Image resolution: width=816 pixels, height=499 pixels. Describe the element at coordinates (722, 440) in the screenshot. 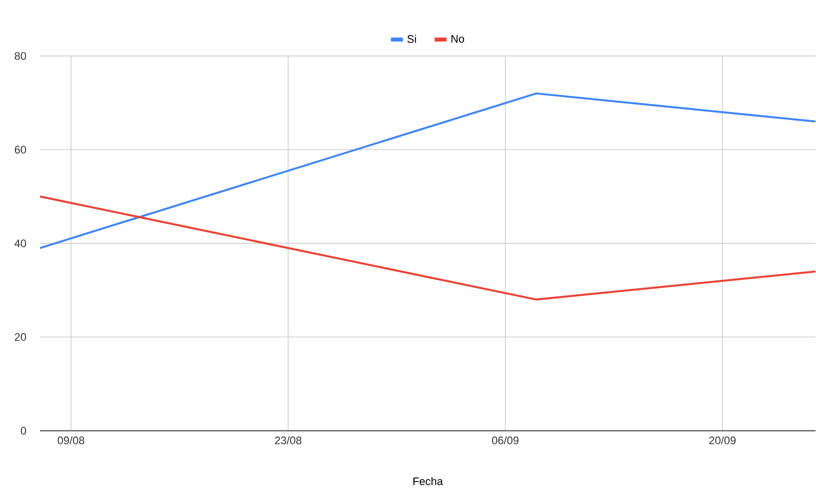

I see `x-tick-label: 20/09` at that location.